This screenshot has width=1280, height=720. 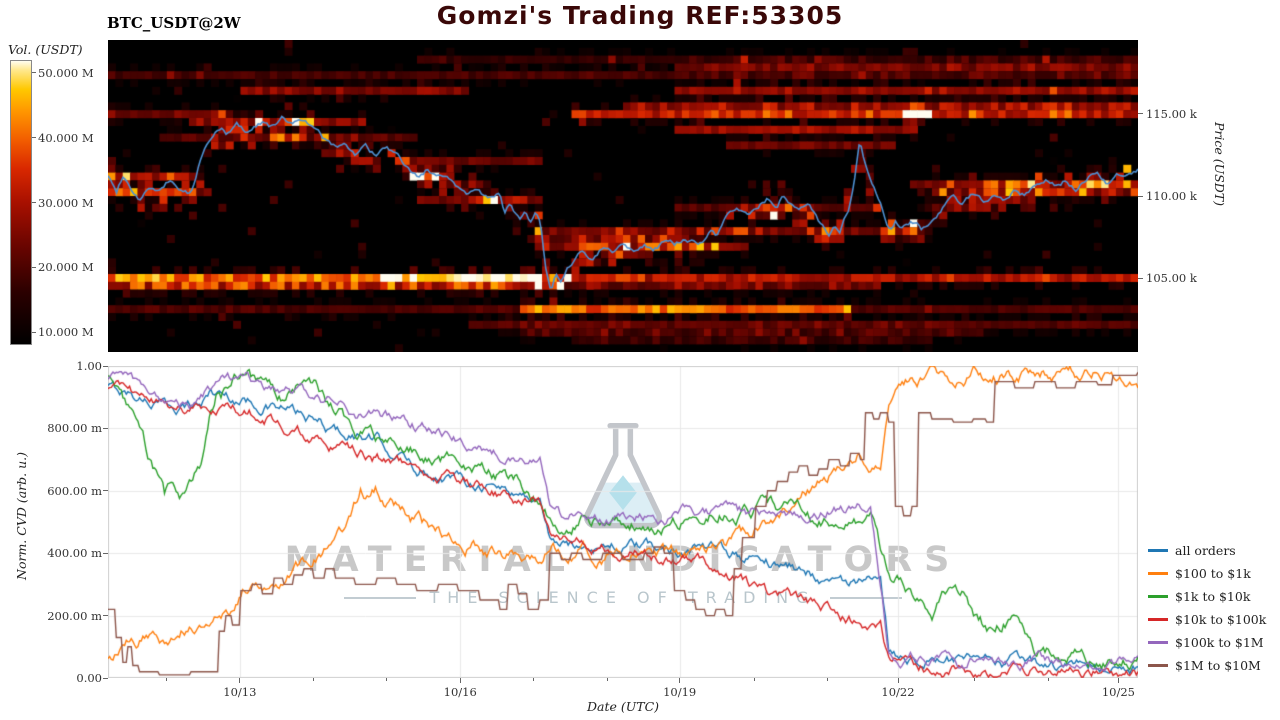 What do you see at coordinates (89, 366) in the screenshot?
I see `cvd-tick-label: 1.00` at bounding box center [89, 366].